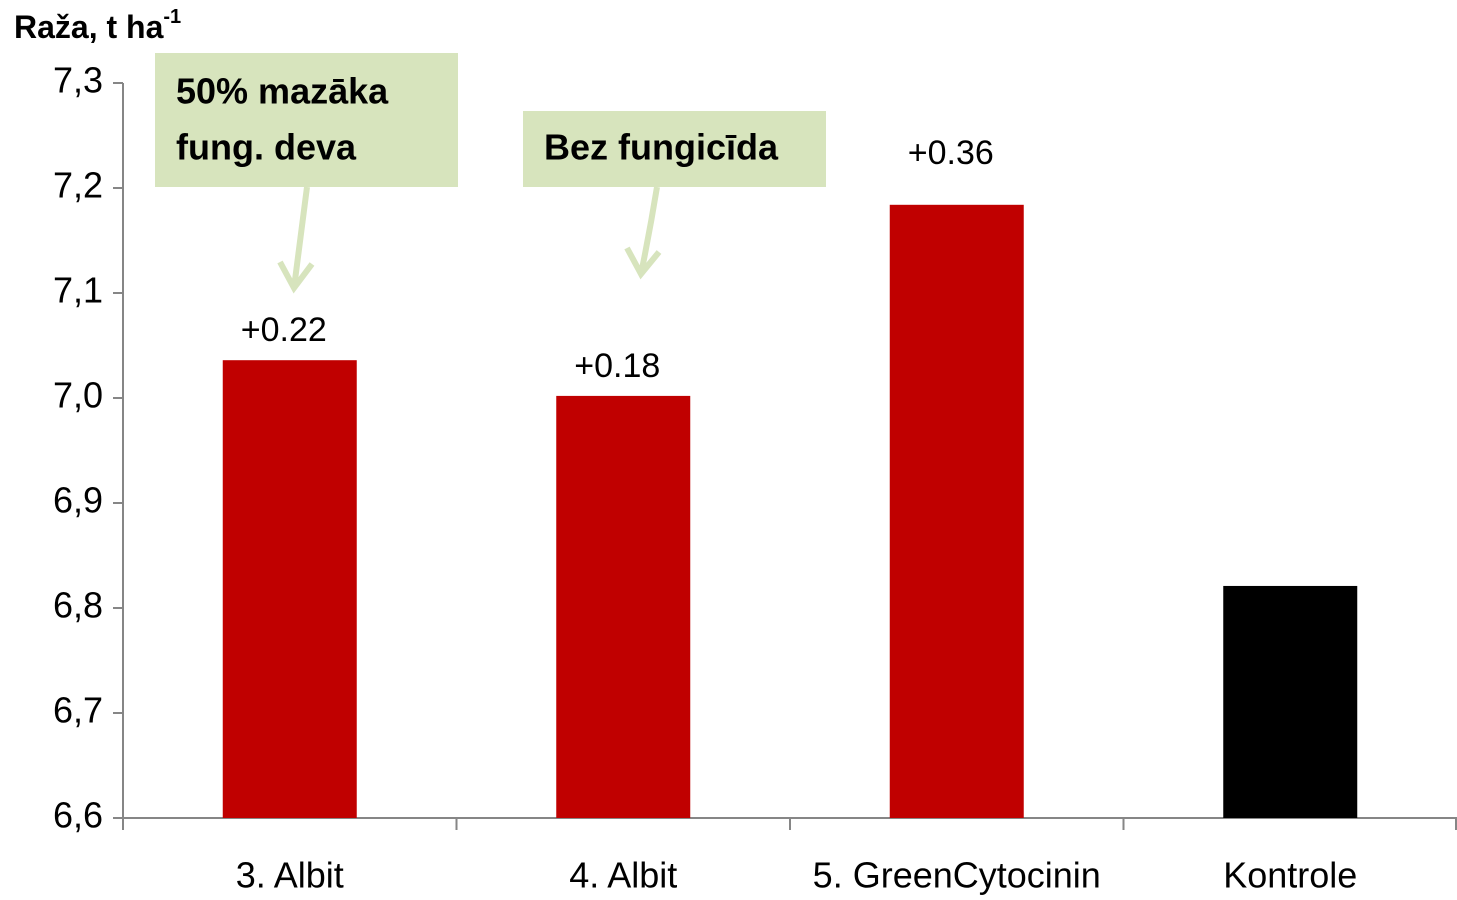 The width and height of the screenshot is (1457, 900). I want to click on bar-annotation: +0.36, so click(951, 153).